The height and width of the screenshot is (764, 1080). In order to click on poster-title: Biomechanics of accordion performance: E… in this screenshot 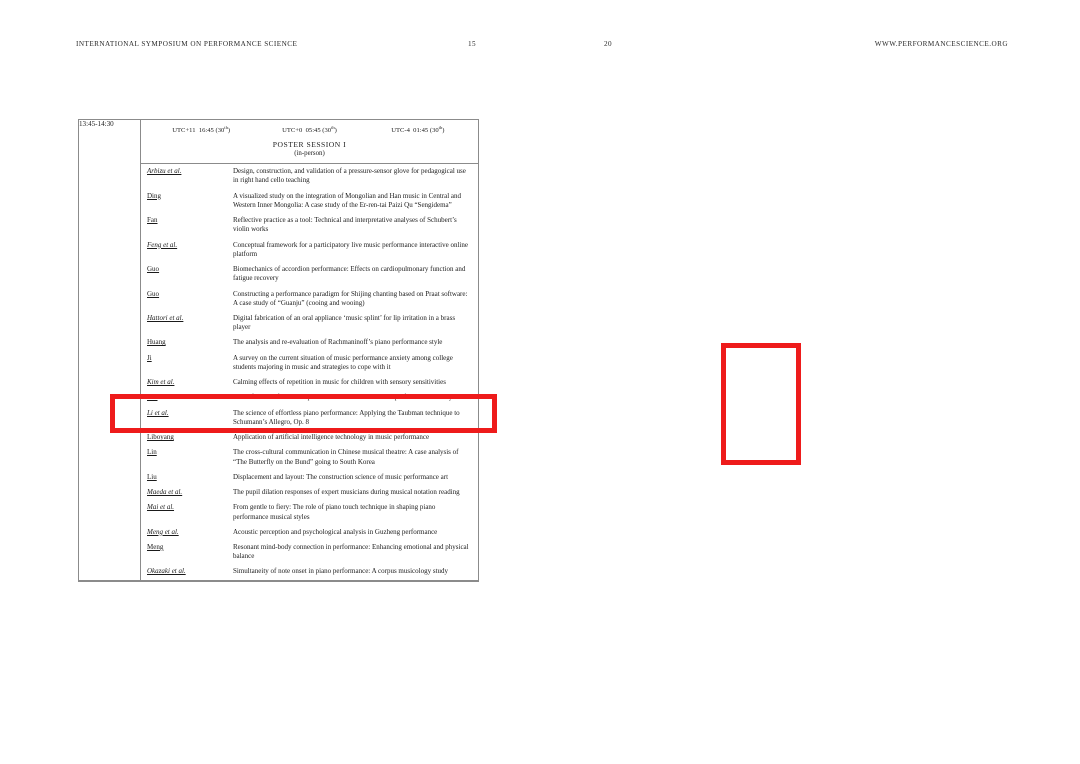, I will do `click(349, 274)`.